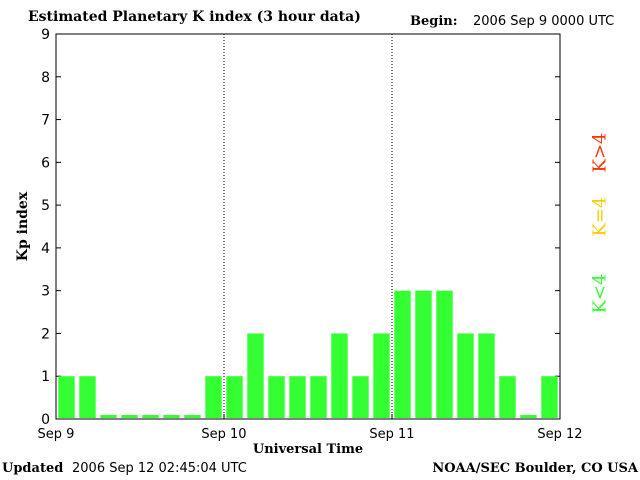  Describe the element at coordinates (45, 292) in the screenshot. I see `y-tick-label: 3` at that location.